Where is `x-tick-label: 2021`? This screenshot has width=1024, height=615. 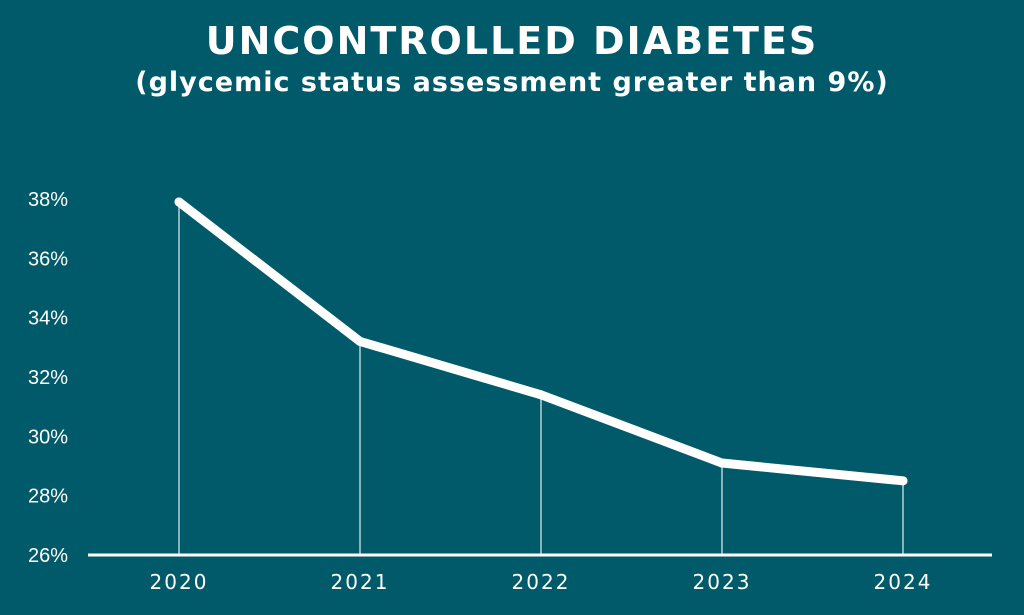 x-tick-label: 2021 is located at coordinates (360, 582).